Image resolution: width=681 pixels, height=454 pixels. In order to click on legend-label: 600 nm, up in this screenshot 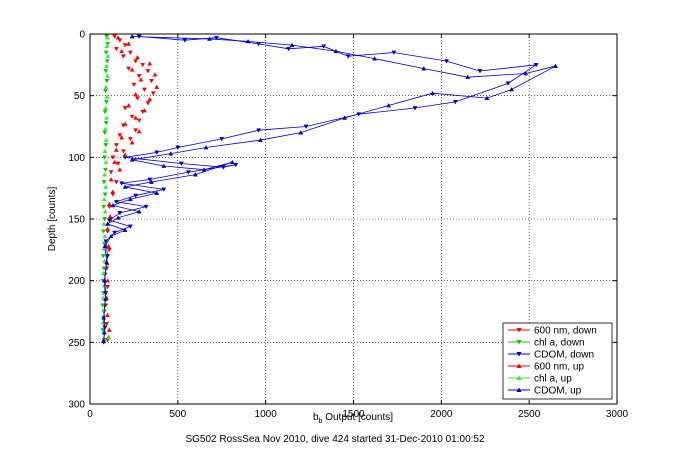, I will do `click(559, 367)`.